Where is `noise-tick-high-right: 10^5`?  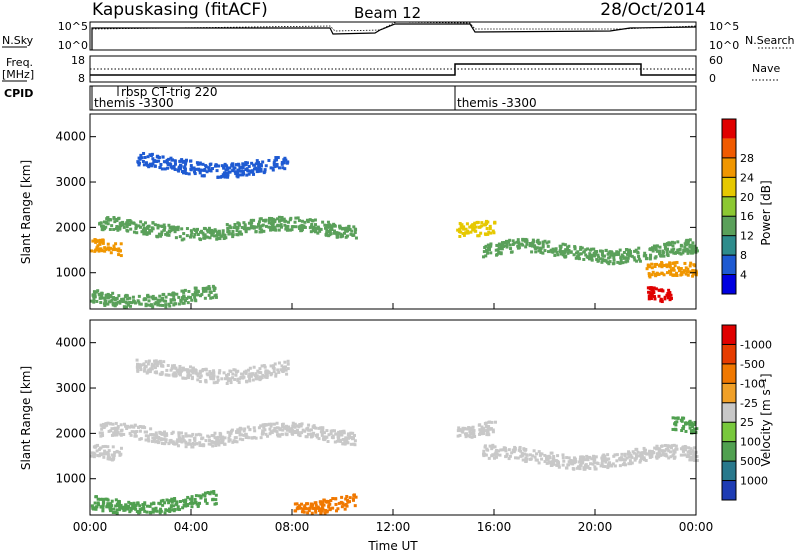 noise-tick-high-right: 10^5 is located at coordinates (724, 26).